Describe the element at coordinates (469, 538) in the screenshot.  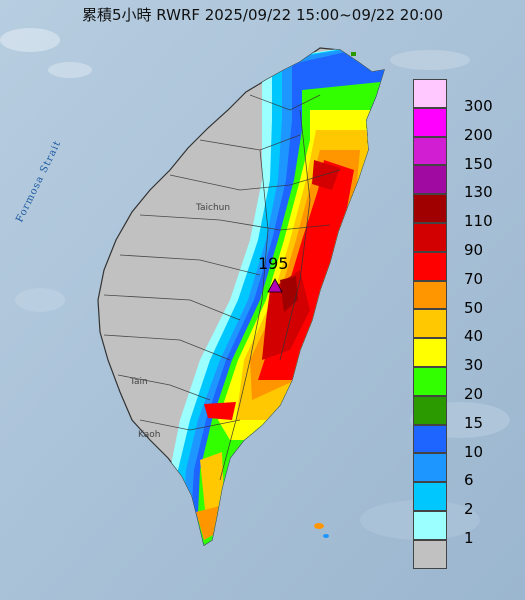
I see `legend-label: 1` at that location.